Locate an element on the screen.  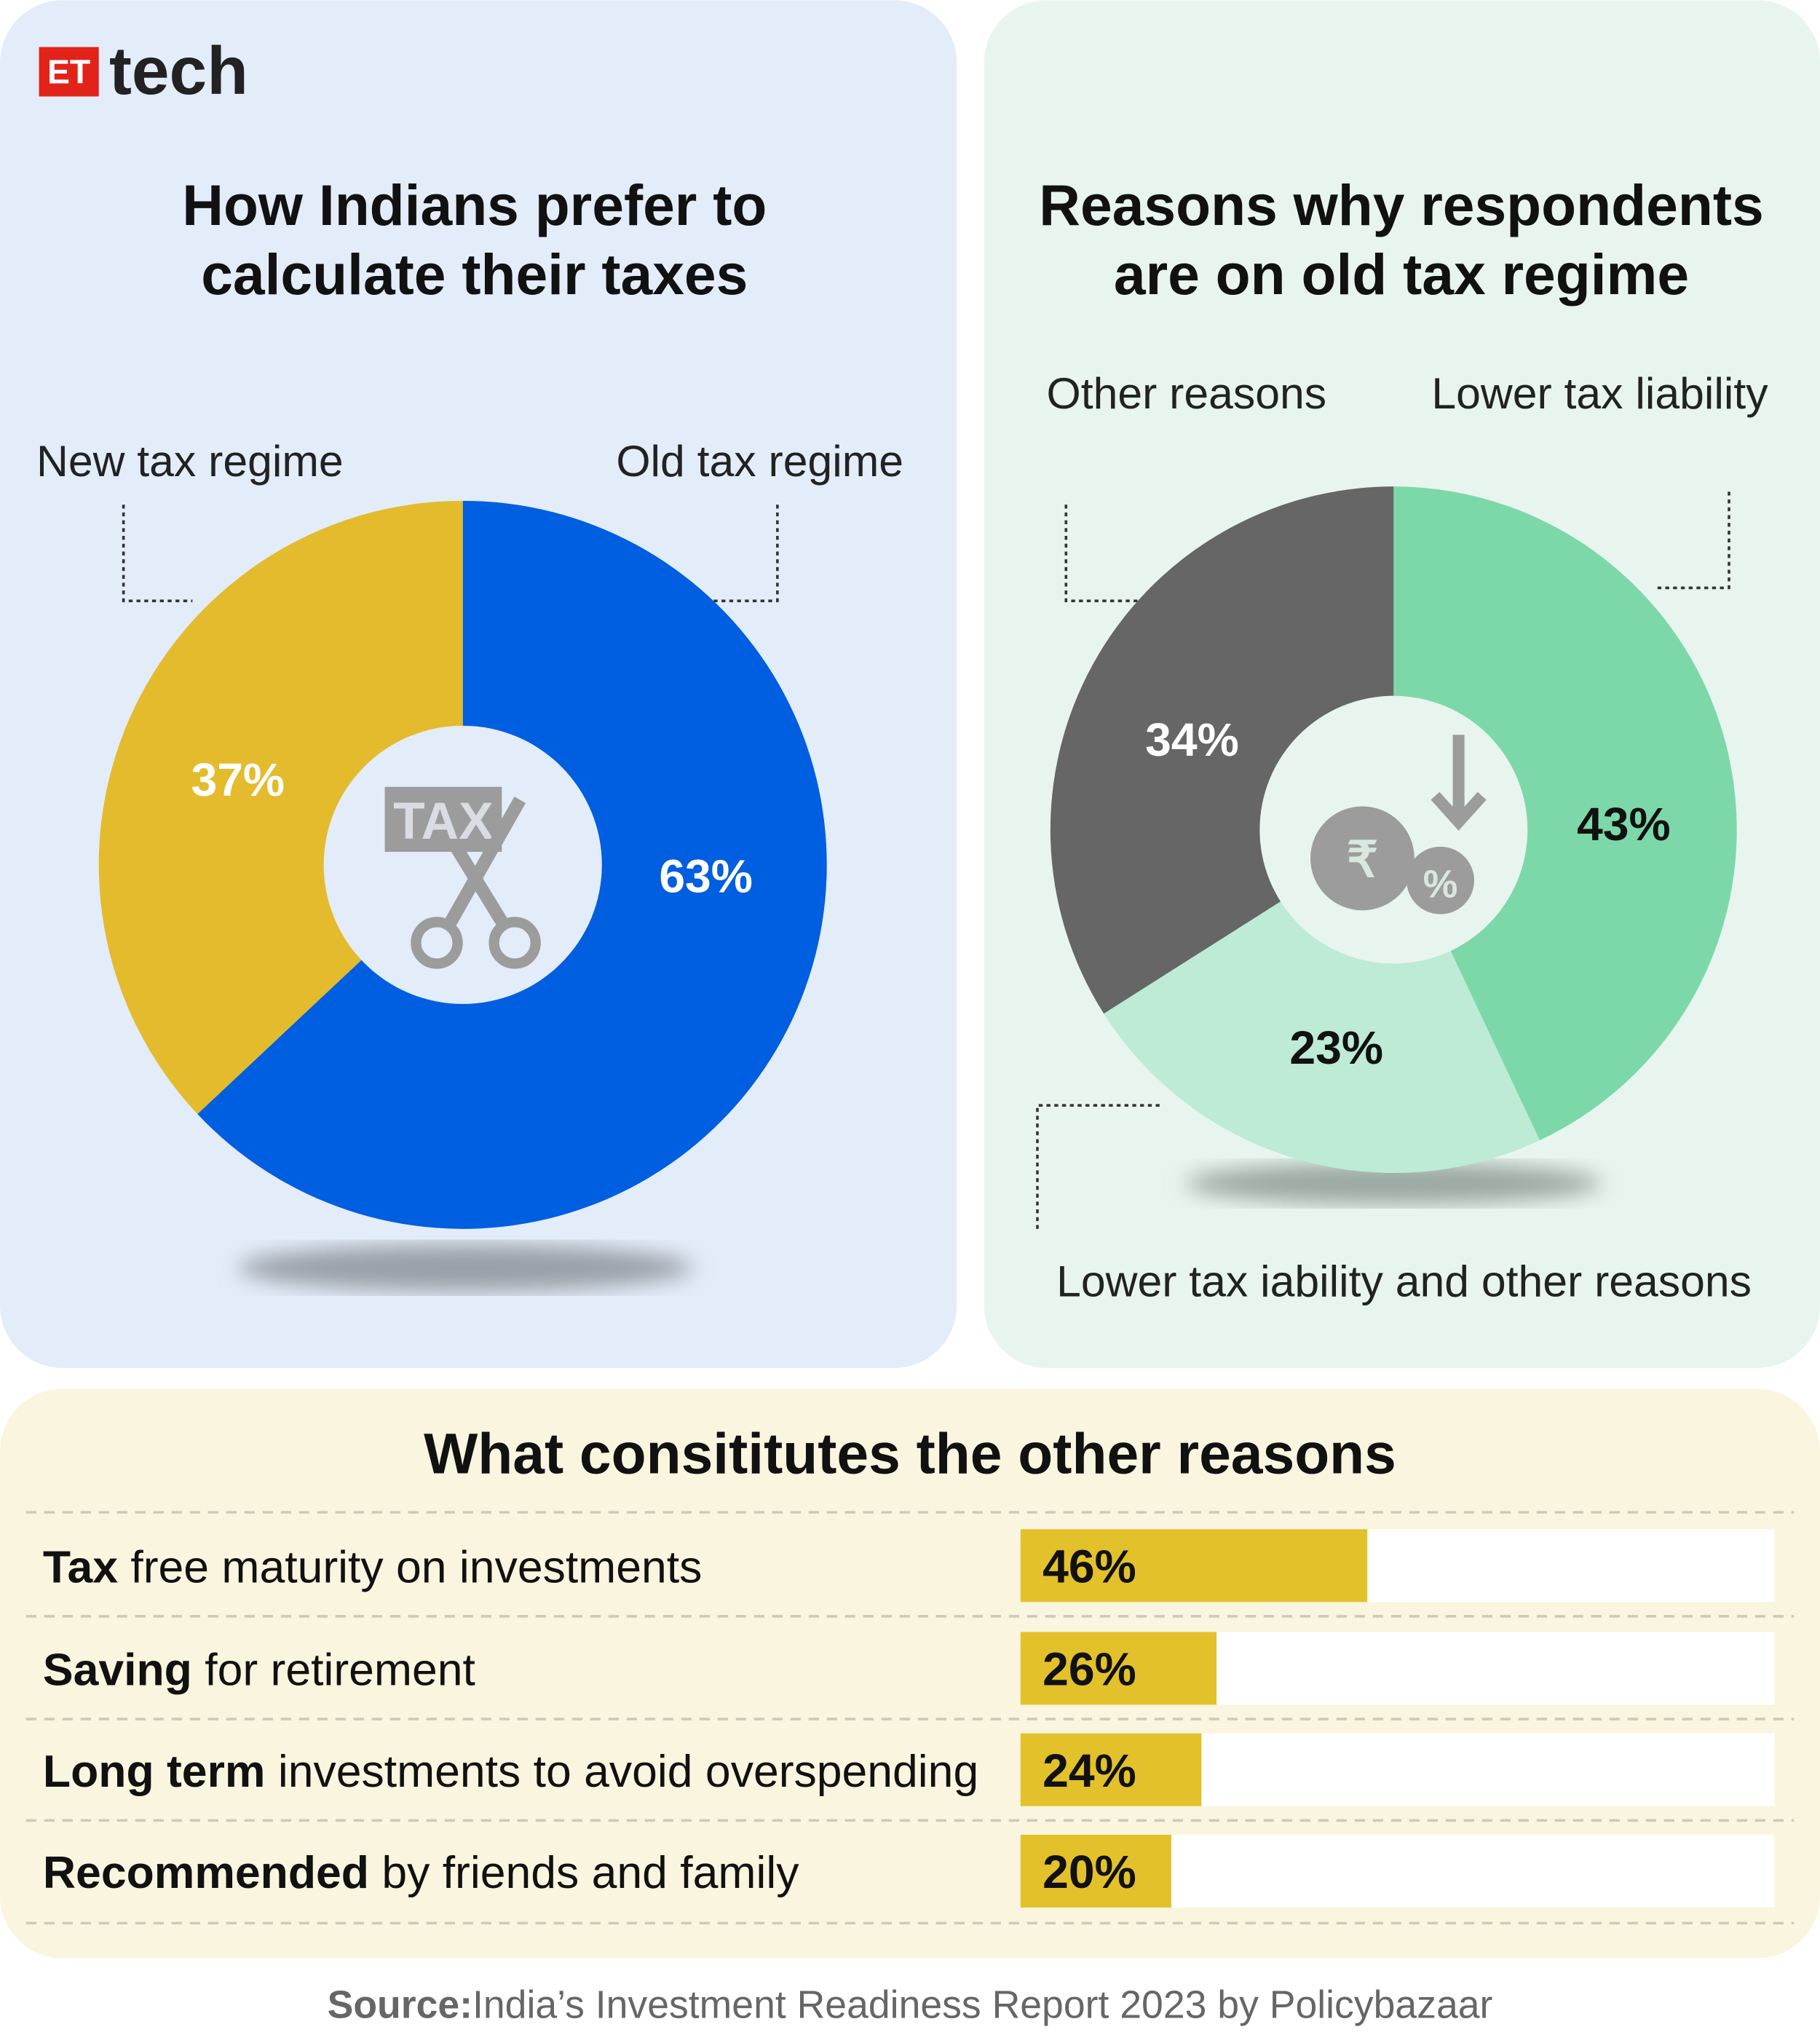
source-label: Source: is located at coordinates (400, 2005).